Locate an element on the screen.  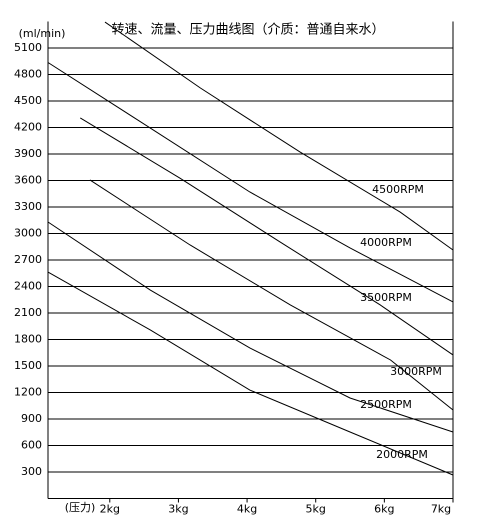
x-tick-label: 6kg is located at coordinates (384, 509).